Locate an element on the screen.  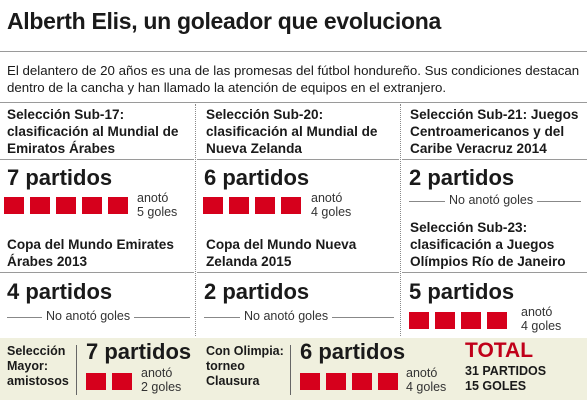
sub21-matches: 2 partidos is located at coordinates (462, 177).